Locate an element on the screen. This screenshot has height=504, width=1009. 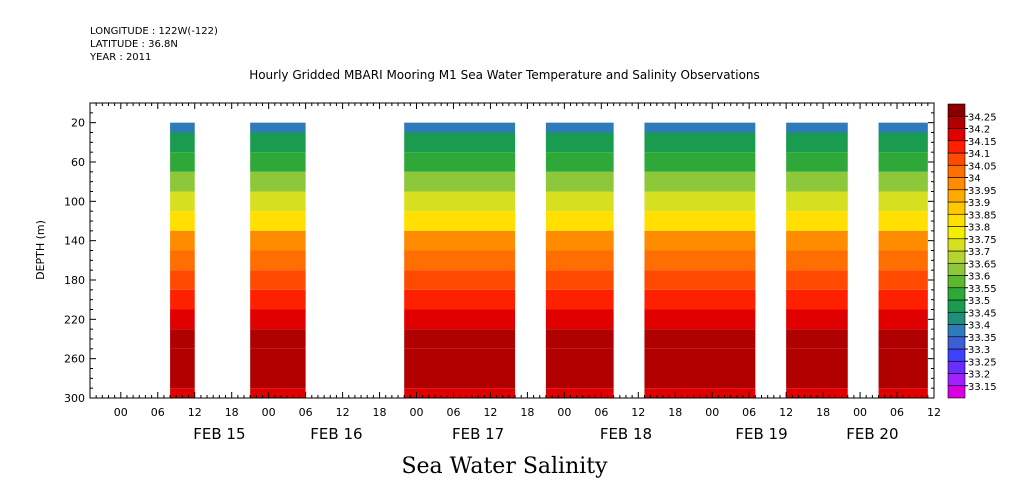
colorbar-label: 34.15 is located at coordinates (982, 142).